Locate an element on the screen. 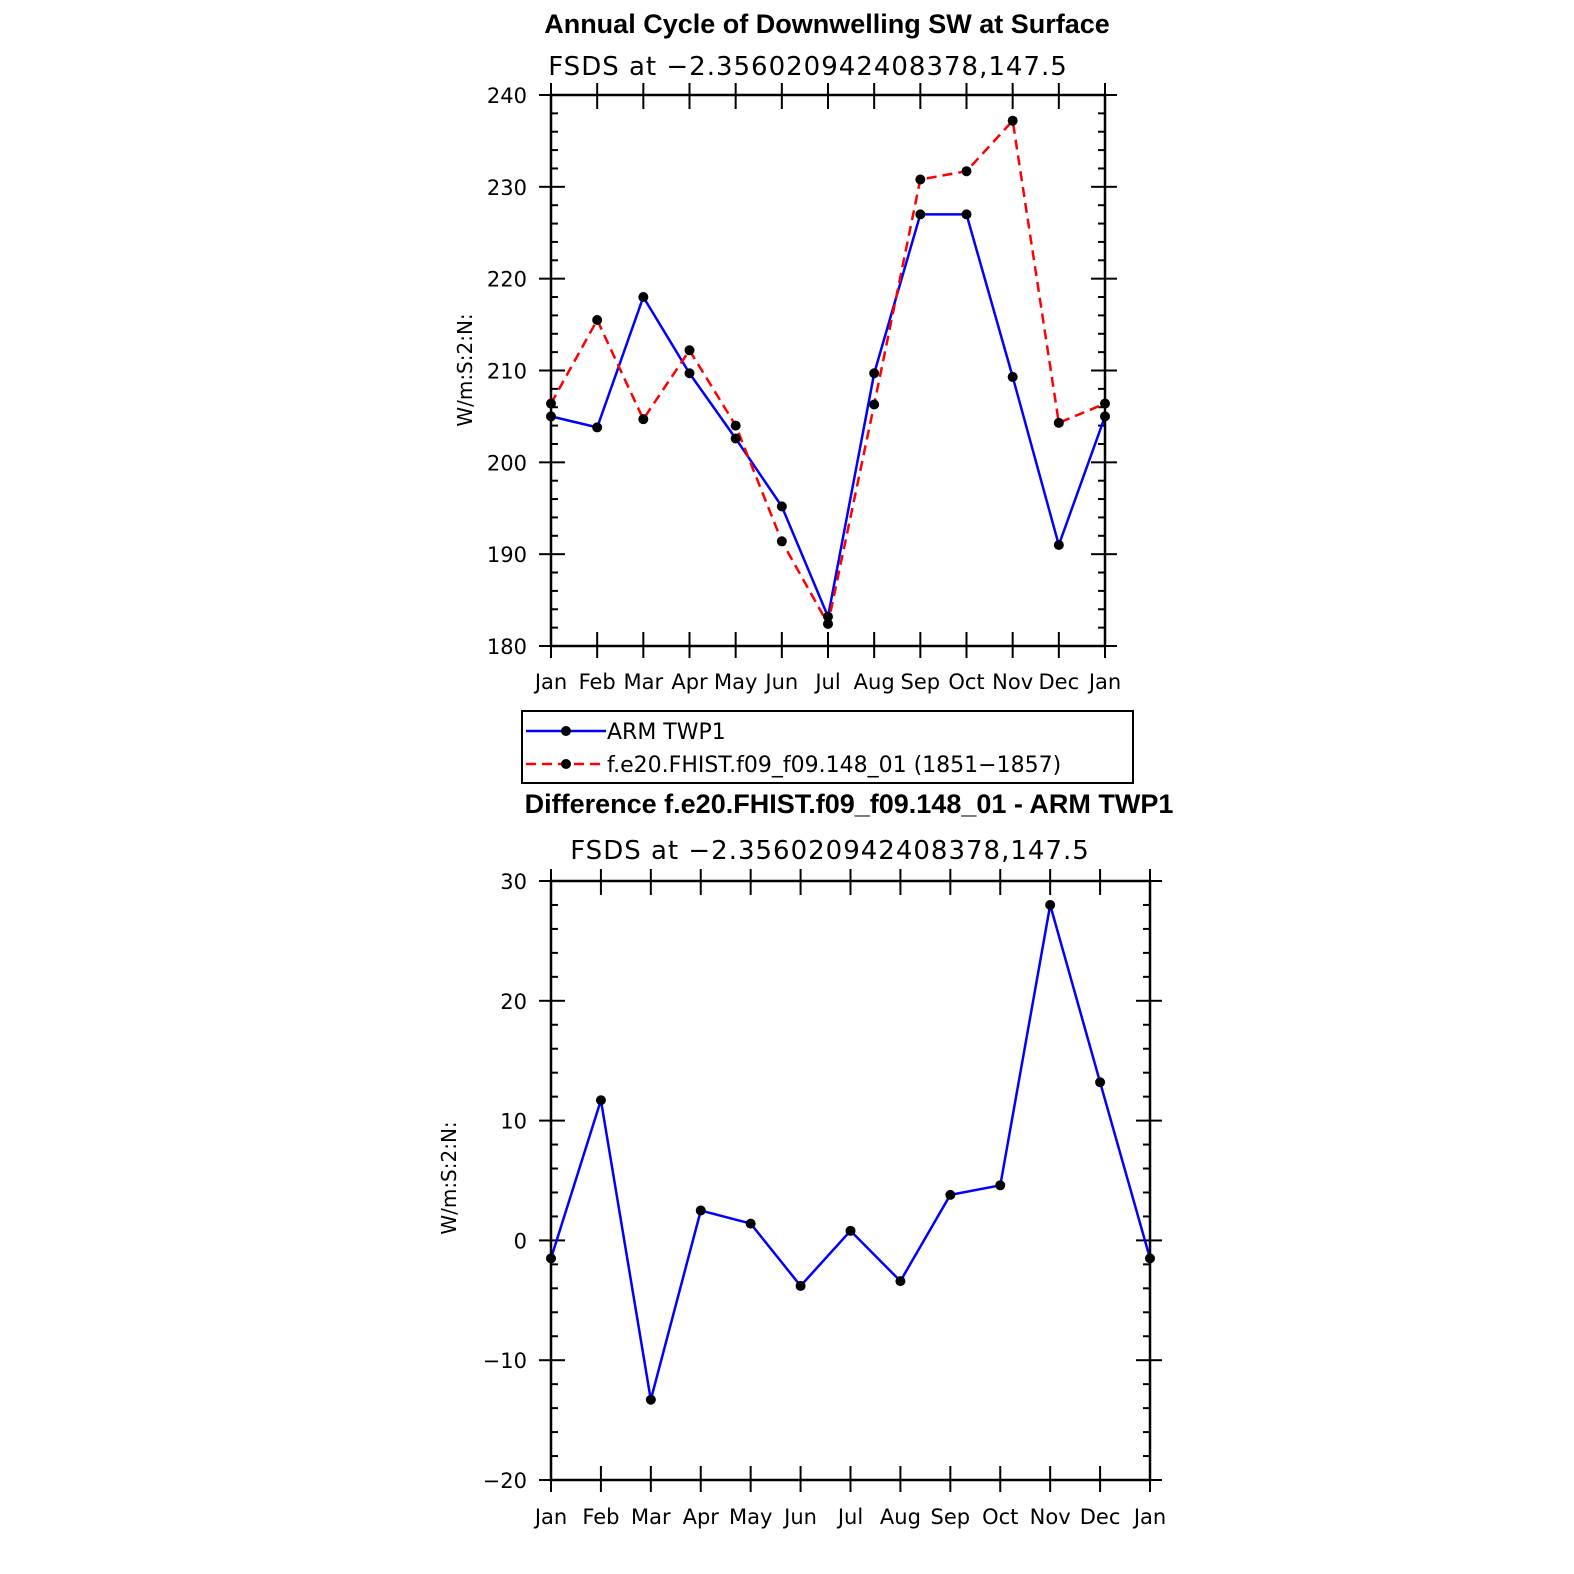  legend-marker-arm is located at coordinates (566, 731).